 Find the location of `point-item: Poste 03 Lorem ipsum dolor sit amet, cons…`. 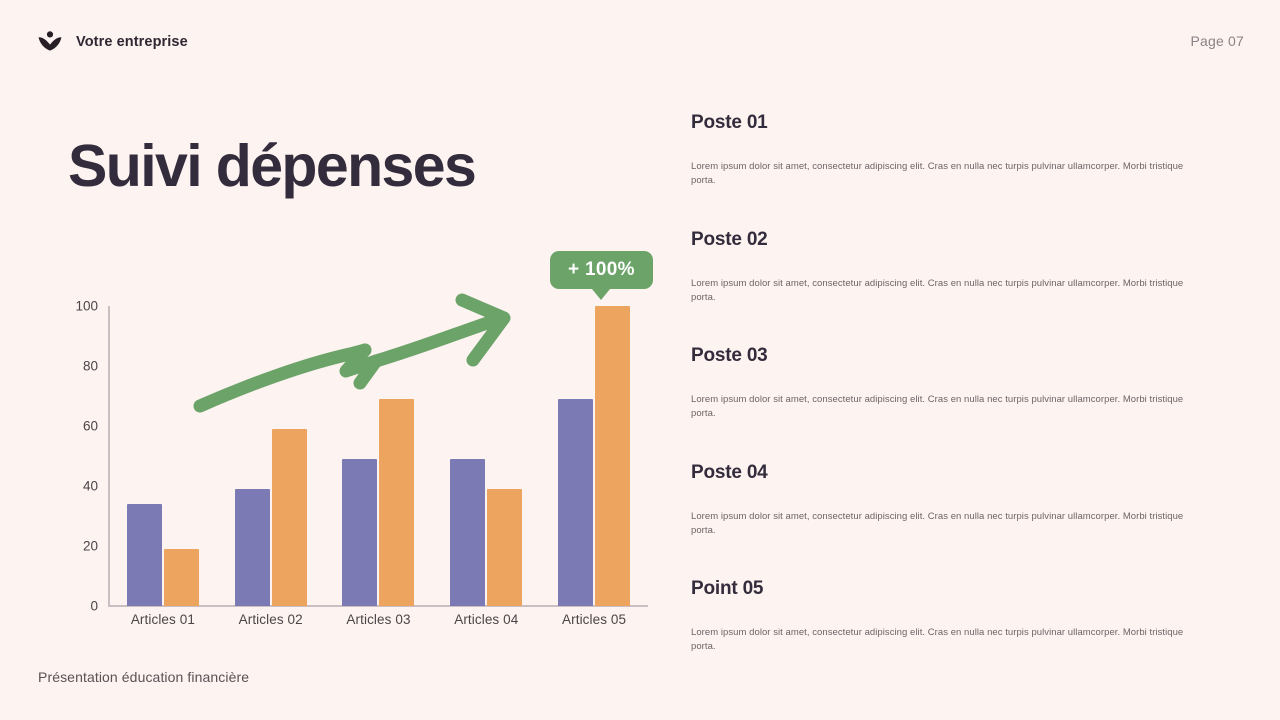

point-item: Poste 03 Lorem ipsum dolor sit amet, cons… is located at coordinates (945, 383).